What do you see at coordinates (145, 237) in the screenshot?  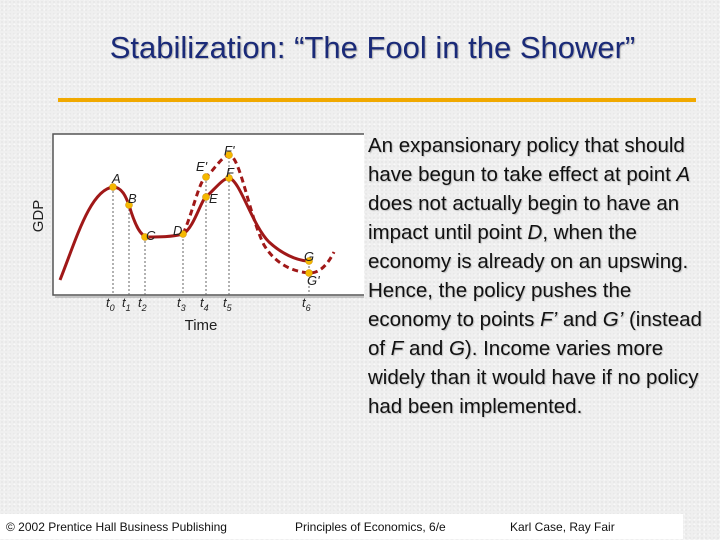 I see `point-c` at bounding box center [145, 237].